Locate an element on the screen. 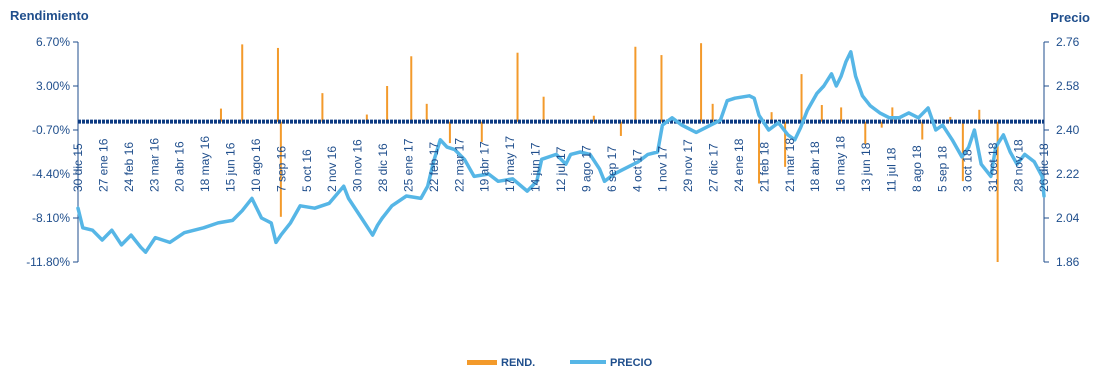 The width and height of the screenshot is (1097, 375). x-tick-label: 21 feb 18 is located at coordinates (764, 167).